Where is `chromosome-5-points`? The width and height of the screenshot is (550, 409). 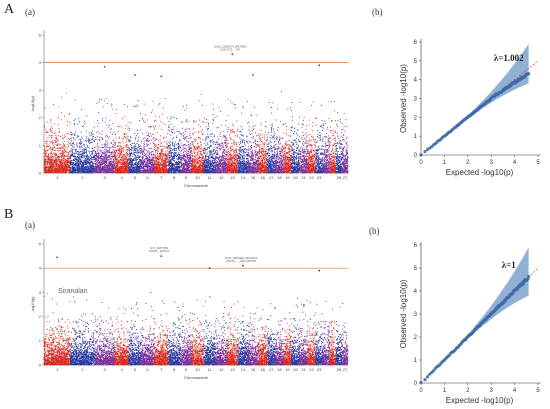
chromosome-5-points is located at coordinates (135, 137).